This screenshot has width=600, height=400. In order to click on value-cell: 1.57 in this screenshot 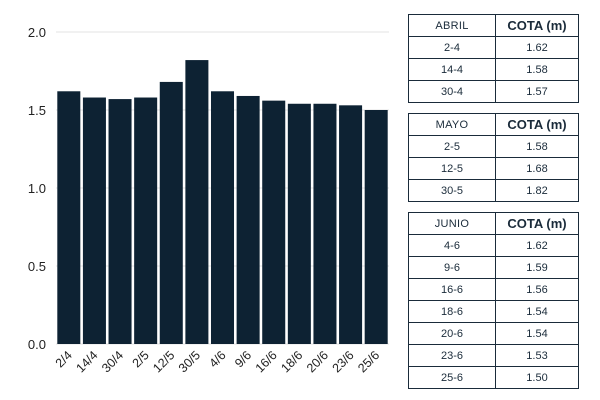, I will do `click(537, 91)`.